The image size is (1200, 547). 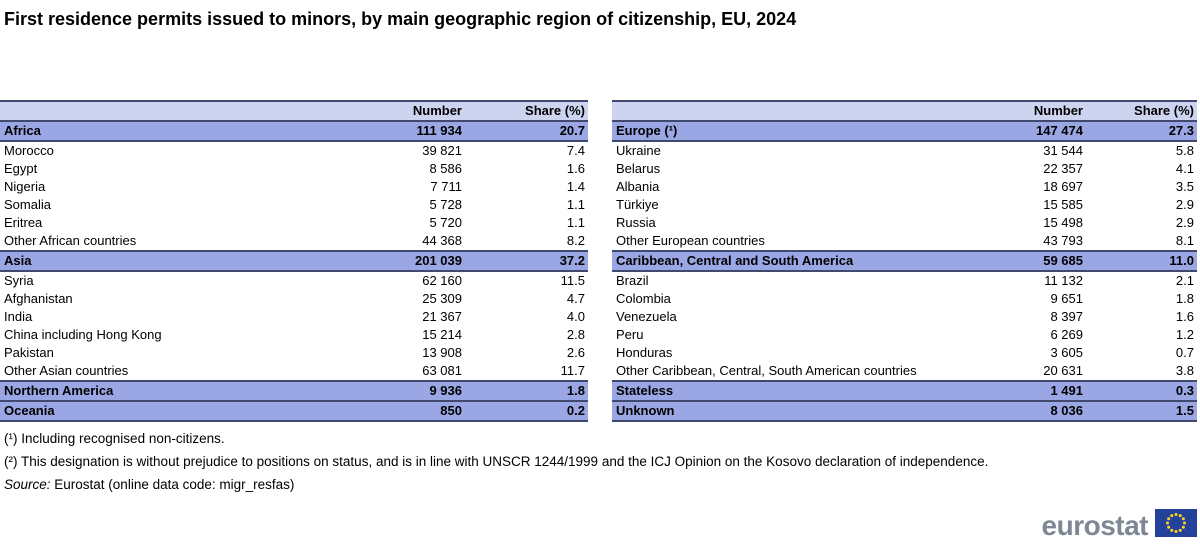 What do you see at coordinates (294, 335) in the screenshot?
I see `table-row-country: China including Hong Kong 15 214 2.8` at bounding box center [294, 335].